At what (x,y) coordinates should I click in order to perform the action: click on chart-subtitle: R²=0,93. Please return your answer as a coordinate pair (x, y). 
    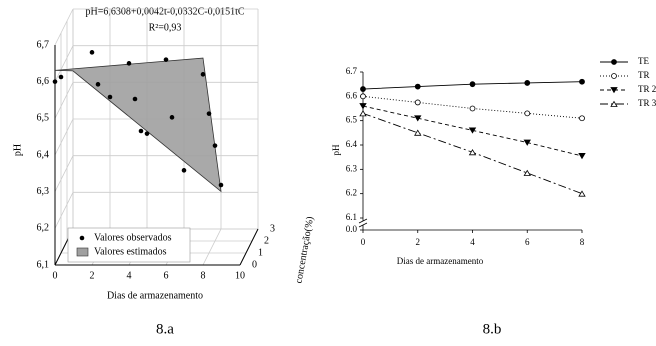
    Looking at the image, I should click on (165, 27).